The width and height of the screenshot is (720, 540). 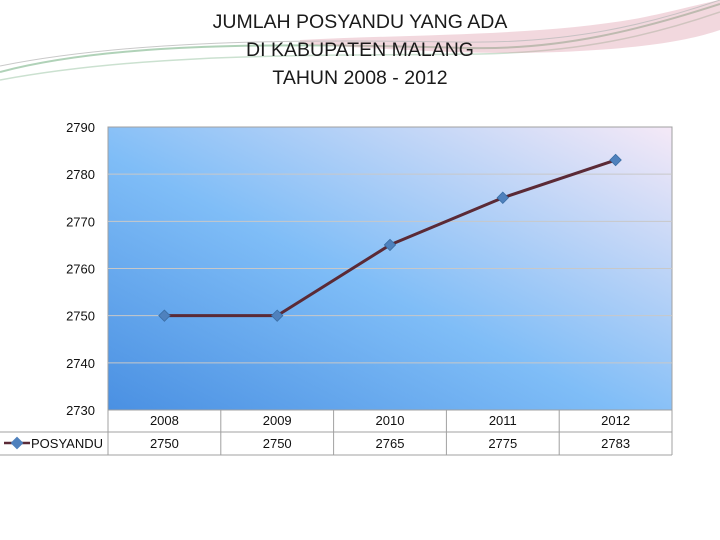 What do you see at coordinates (510, 26) in the screenshot?
I see `decorative-swoosh-pink` at bounding box center [510, 26].